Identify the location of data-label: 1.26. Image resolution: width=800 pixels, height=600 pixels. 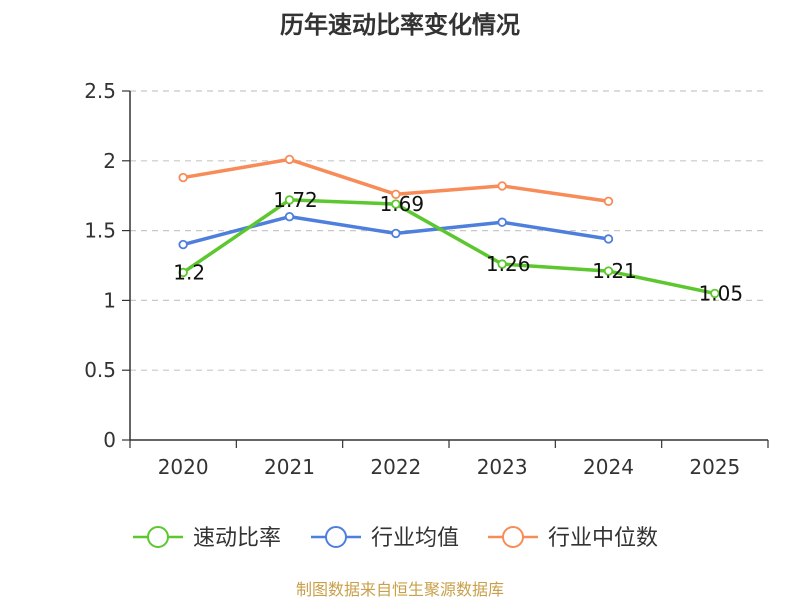
(508, 264).